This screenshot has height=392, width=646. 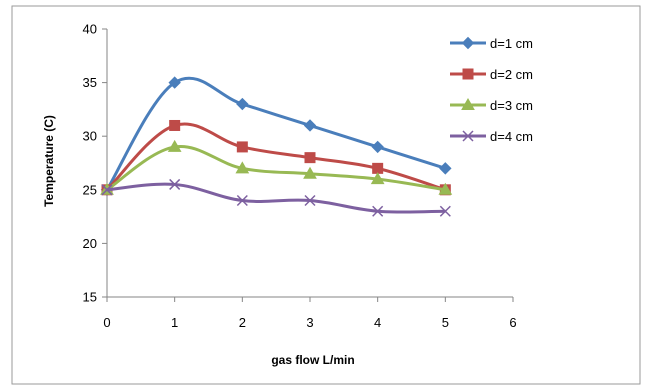 I want to click on x-tick-label: 1, so click(x=174, y=322).